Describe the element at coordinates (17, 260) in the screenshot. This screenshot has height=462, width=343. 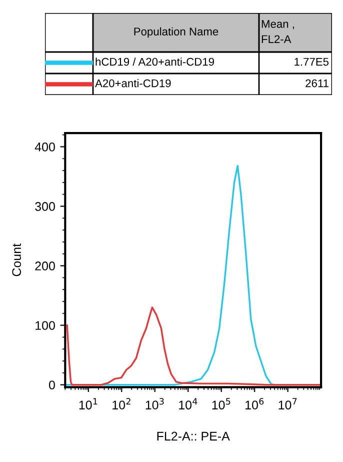
I see `y-axis-title: Count` at that location.